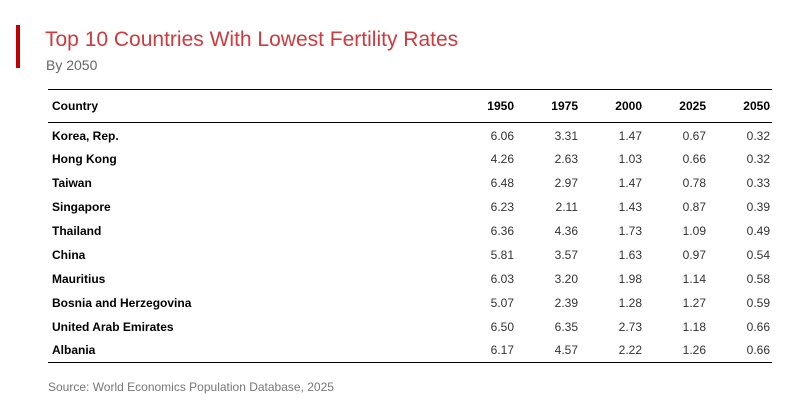  I want to click on value-cell: 0.87, so click(694, 206).